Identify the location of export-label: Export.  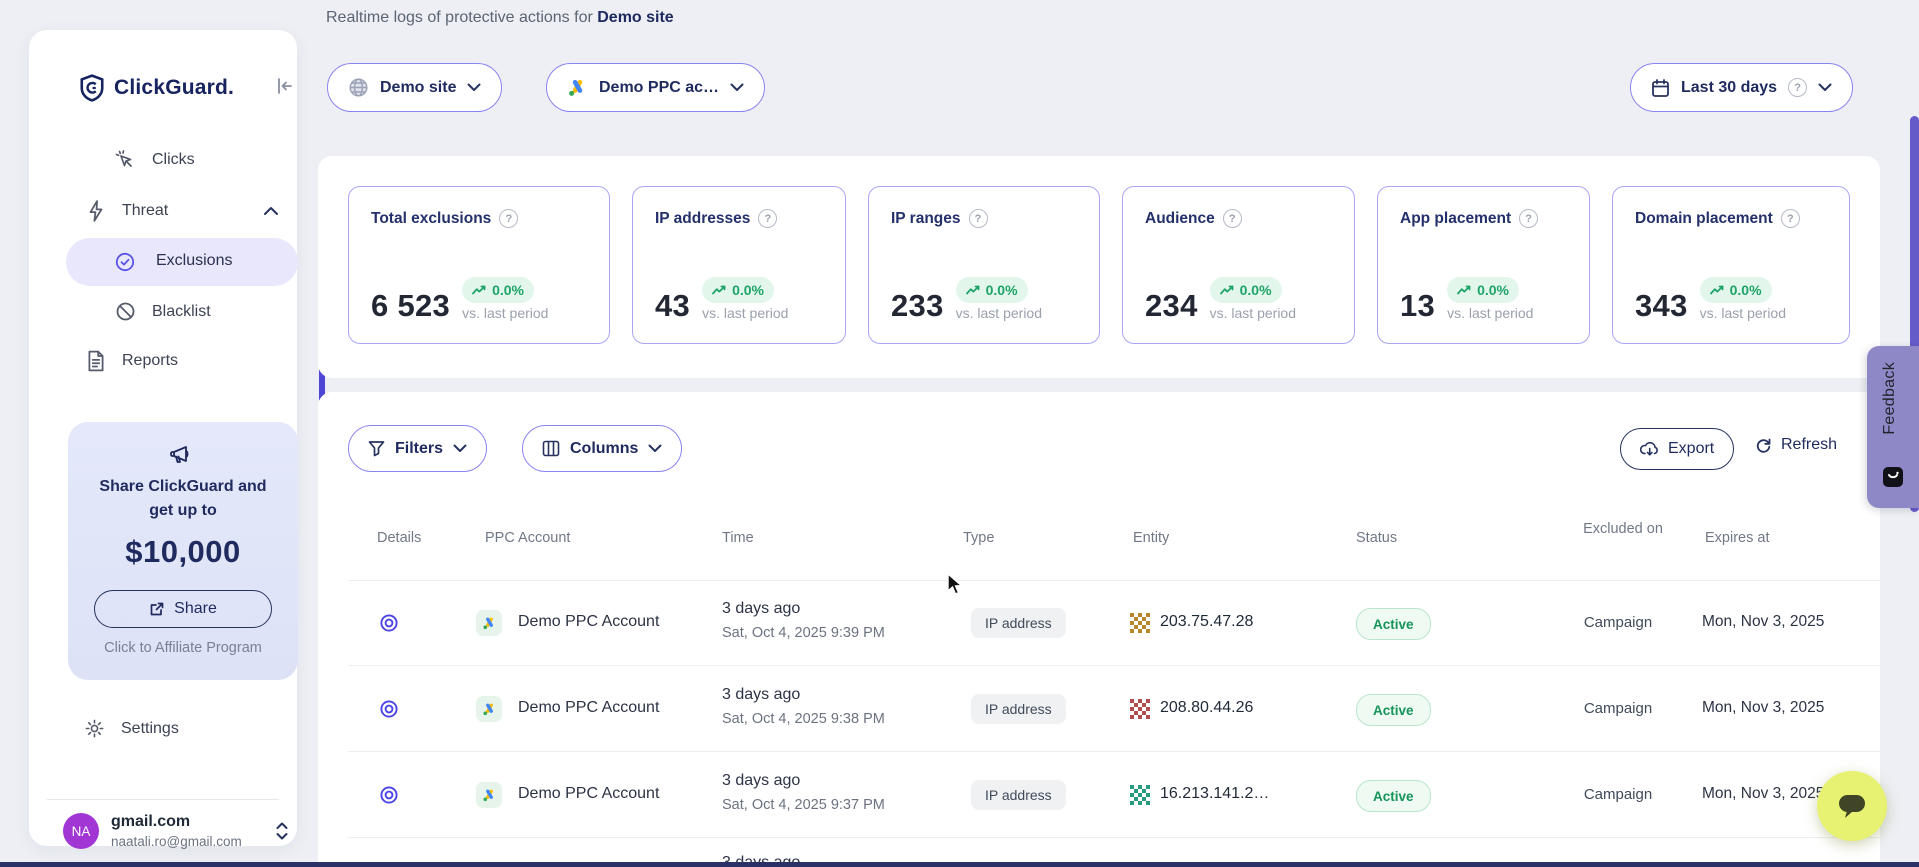
(1691, 448).